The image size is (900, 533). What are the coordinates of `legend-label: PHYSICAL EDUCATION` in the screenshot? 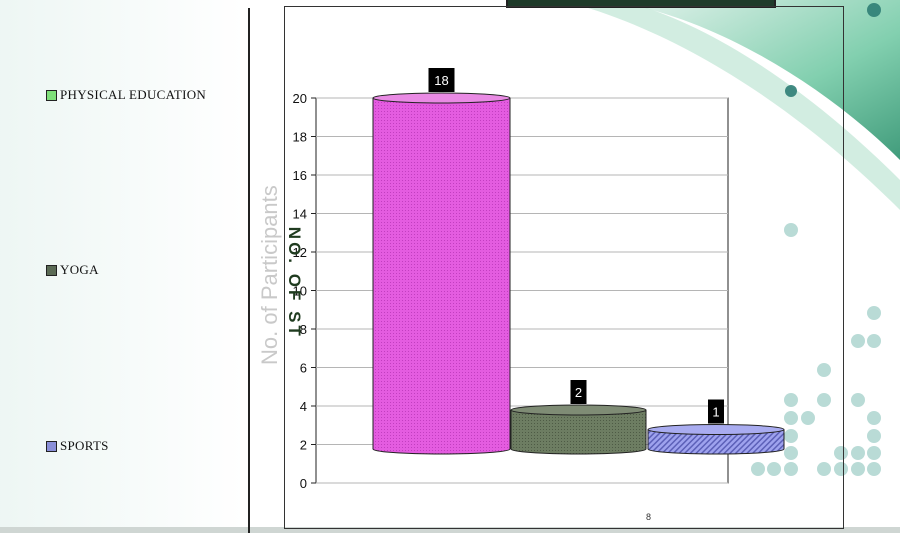 It's located at (133, 94).